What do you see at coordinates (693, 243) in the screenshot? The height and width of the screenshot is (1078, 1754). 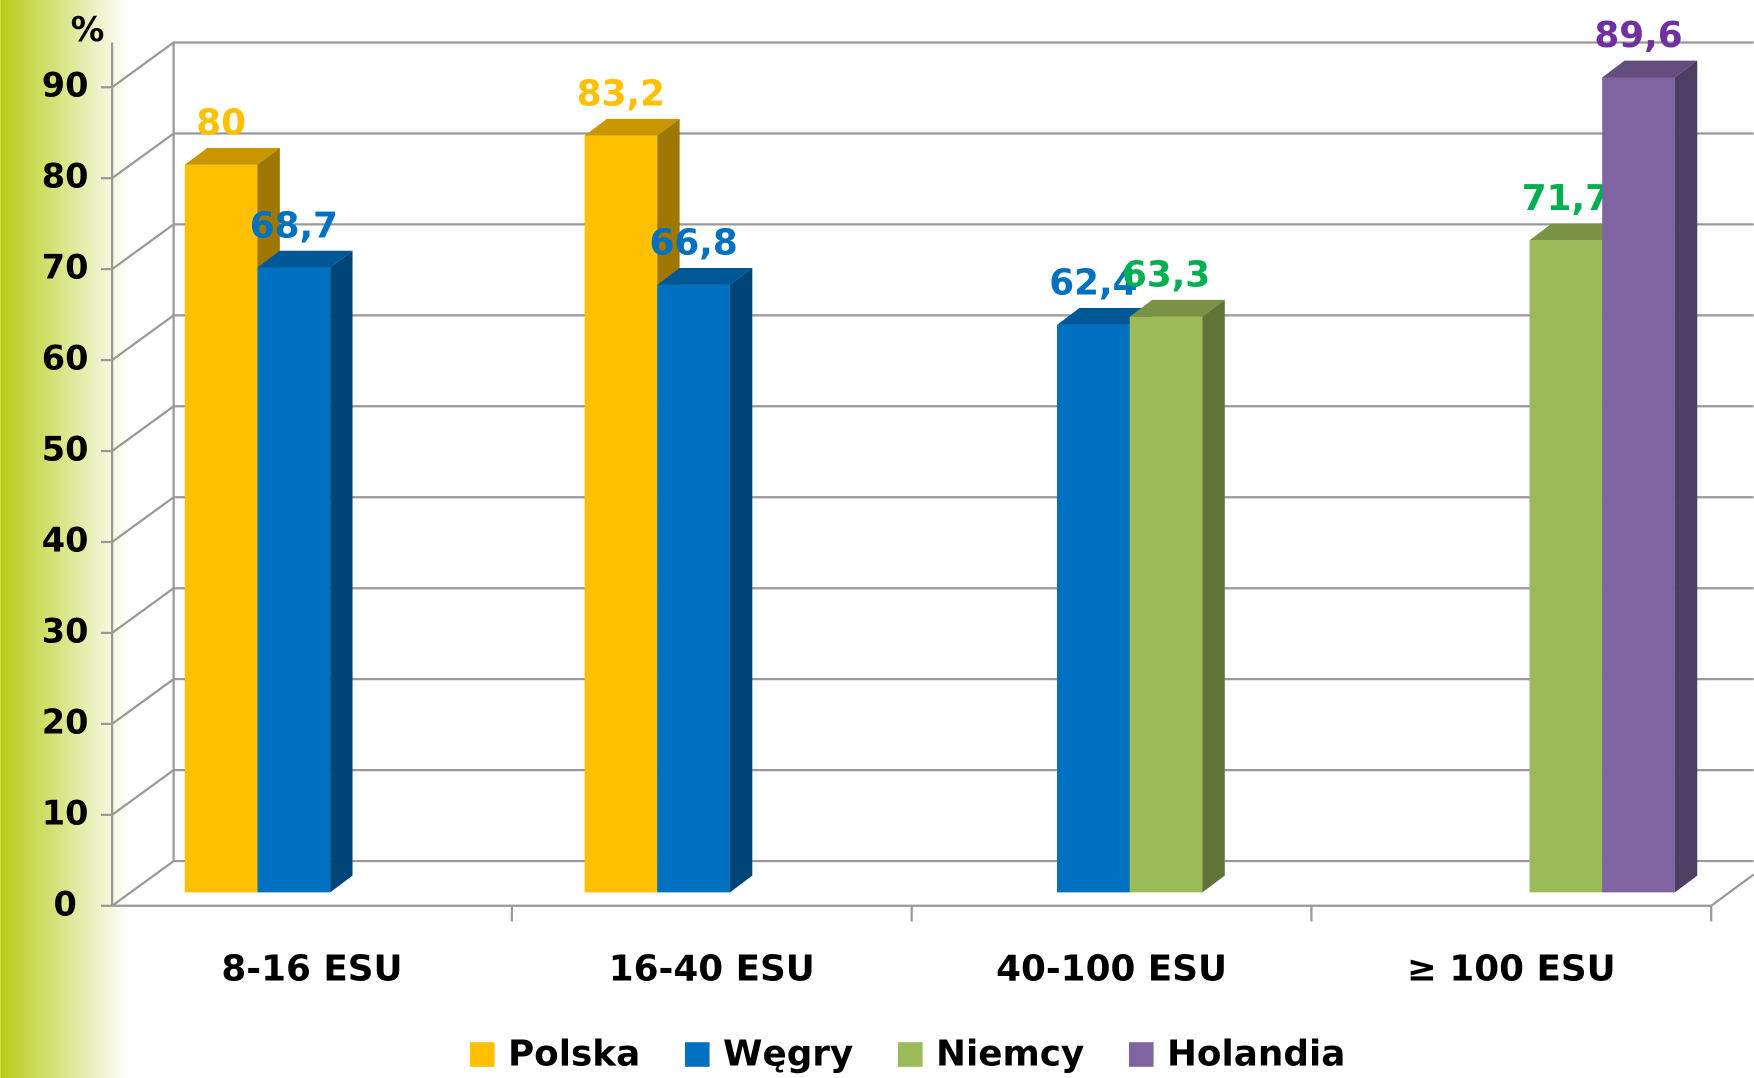 I see `value-label: 66,8` at bounding box center [693, 243].